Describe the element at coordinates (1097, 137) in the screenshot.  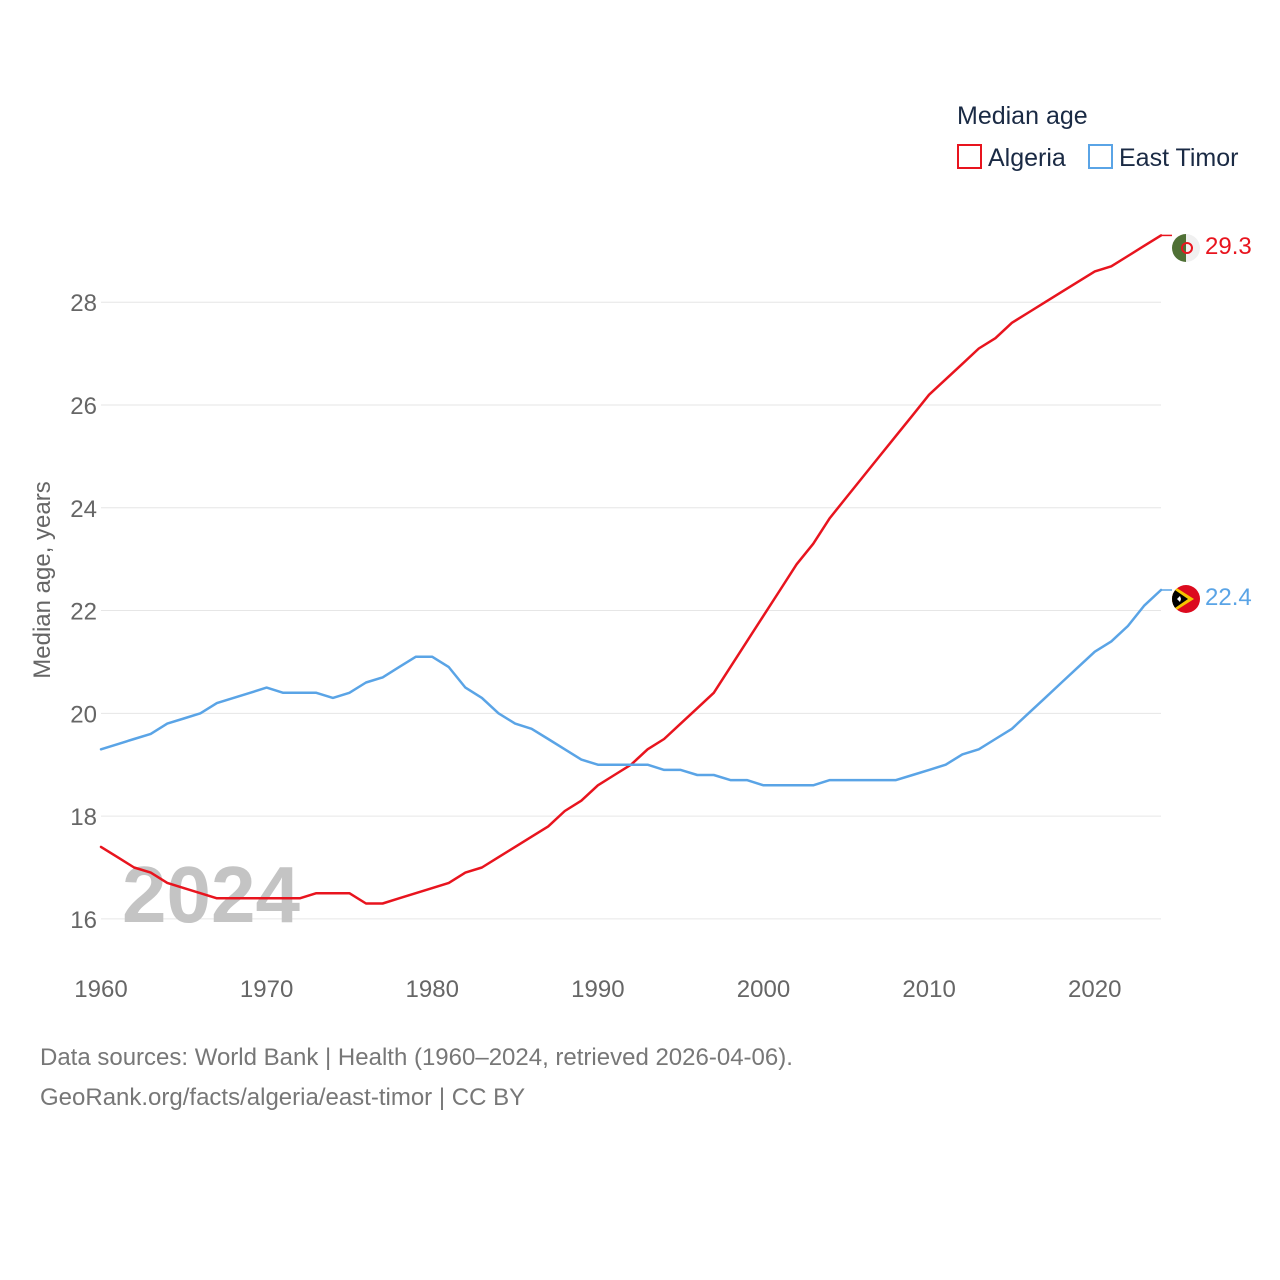
I see `legend: Median age Algeria East Timor` at that location.